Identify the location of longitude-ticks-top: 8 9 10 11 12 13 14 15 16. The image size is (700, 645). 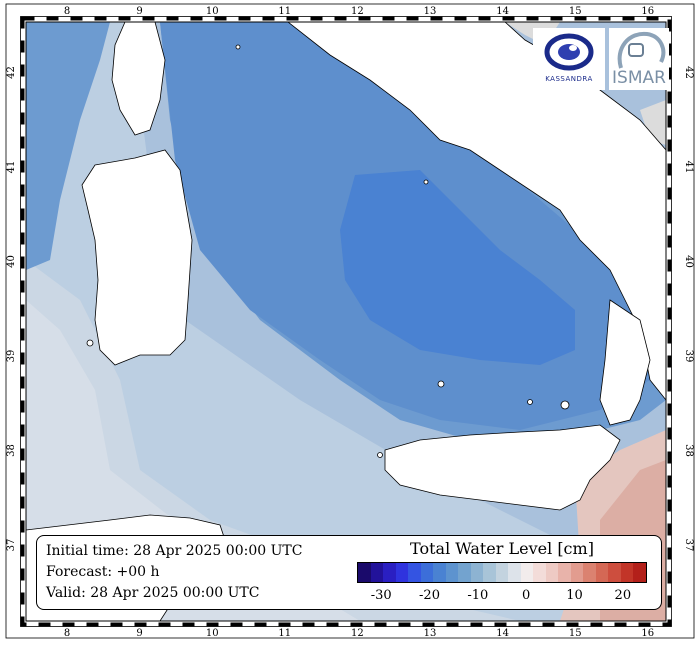
(359, 11).